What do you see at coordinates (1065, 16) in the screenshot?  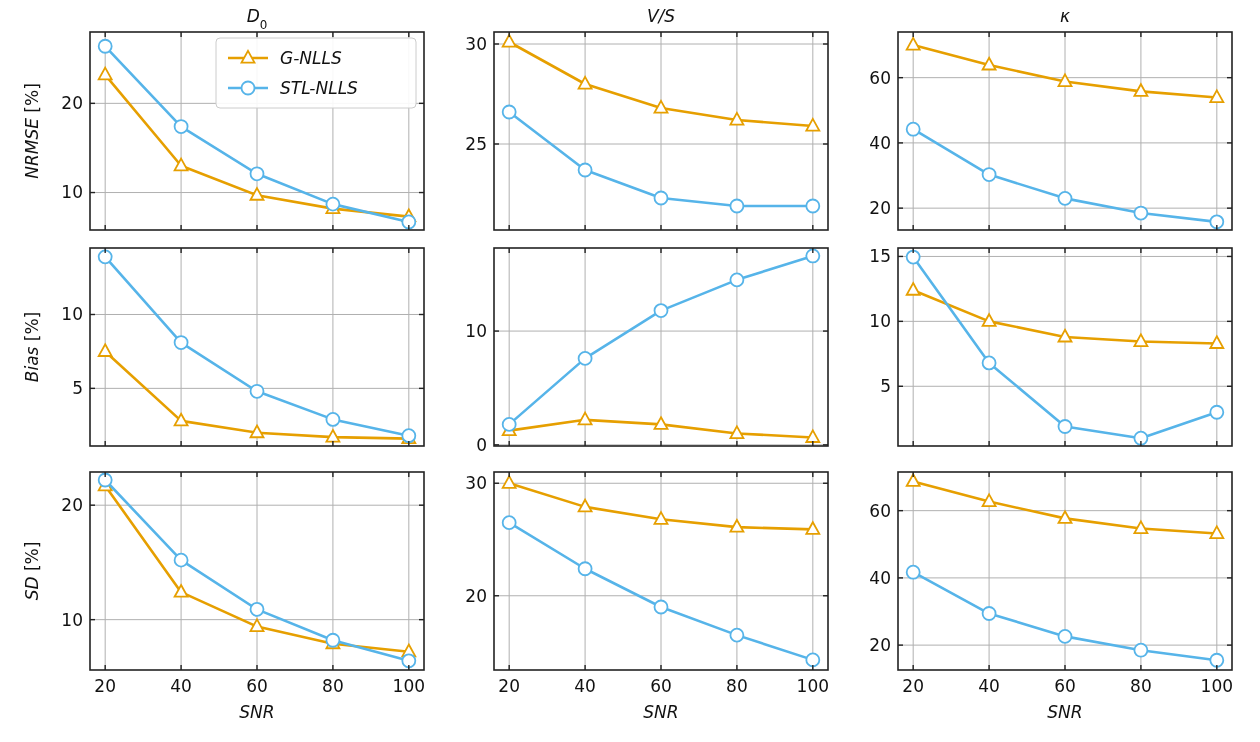 I see `chart-title: κ` at bounding box center [1065, 16].